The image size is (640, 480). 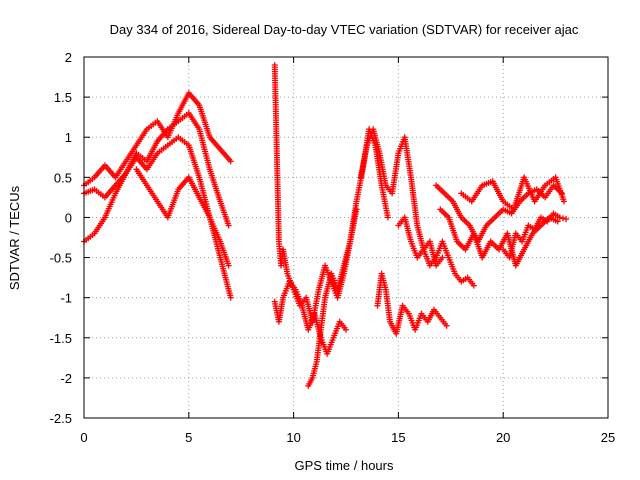 I want to click on y-tick-label: -0.5, so click(x=61, y=258).